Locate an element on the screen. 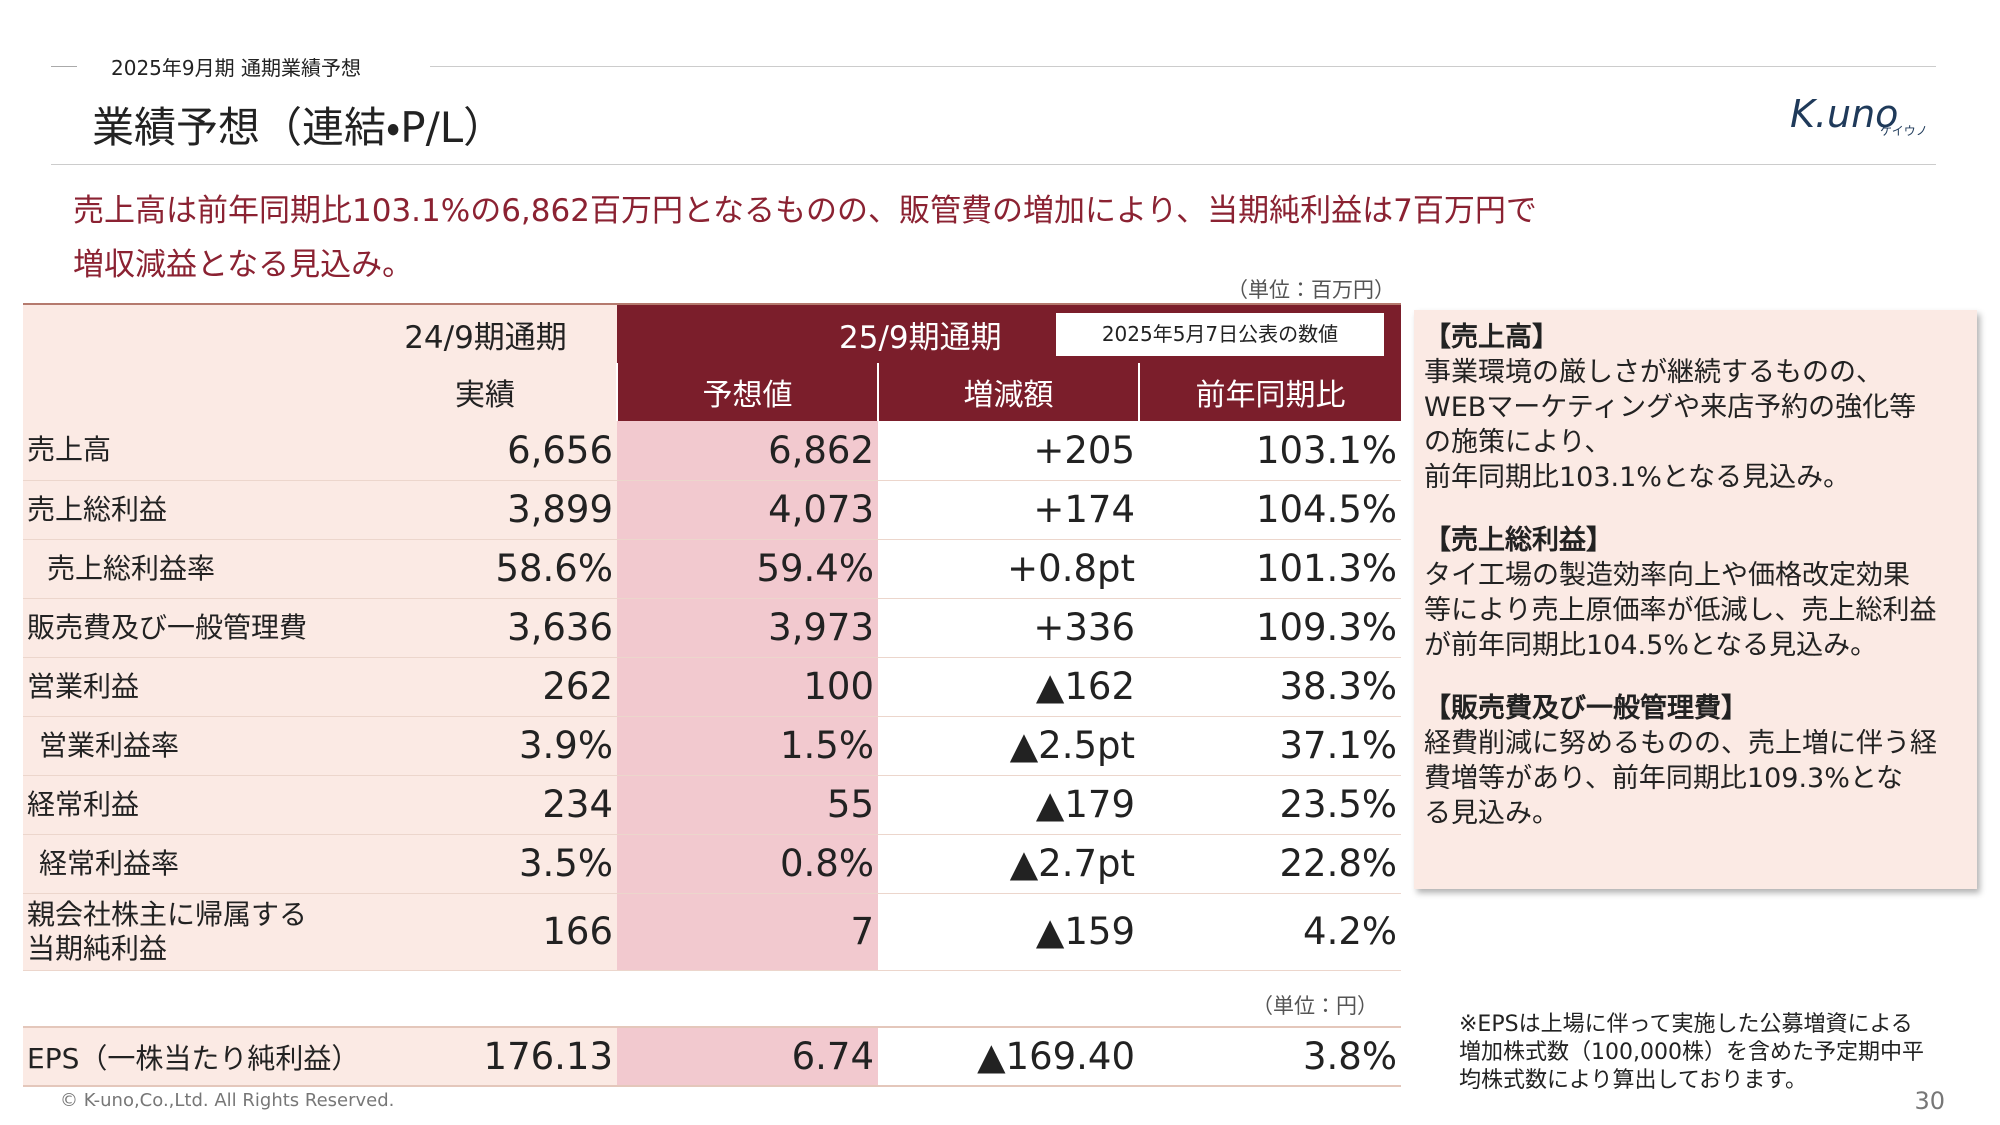  row-label: 販売費及び一般管理費 is located at coordinates (188, 628).